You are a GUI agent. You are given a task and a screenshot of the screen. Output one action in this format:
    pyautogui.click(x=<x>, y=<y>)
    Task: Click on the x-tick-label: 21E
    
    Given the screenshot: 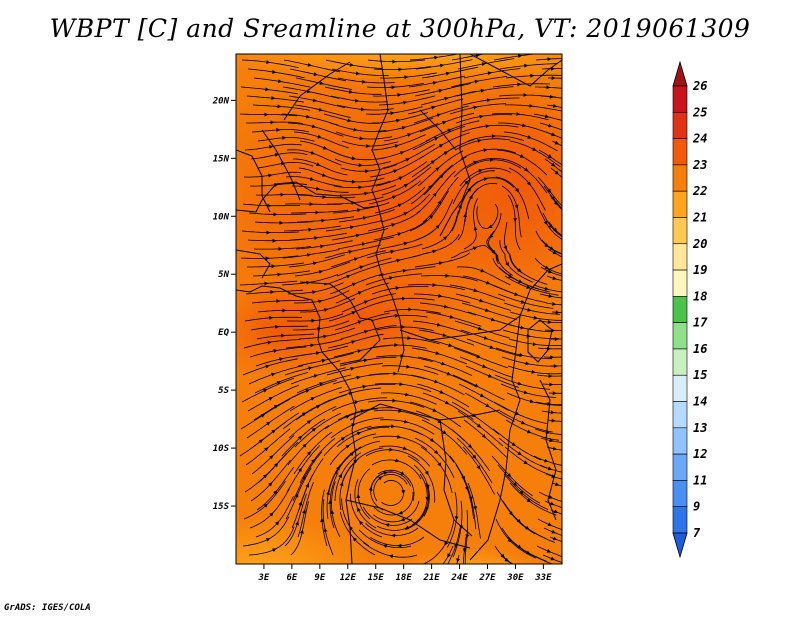 What is the action you would take?
    pyautogui.click(x=431, y=578)
    